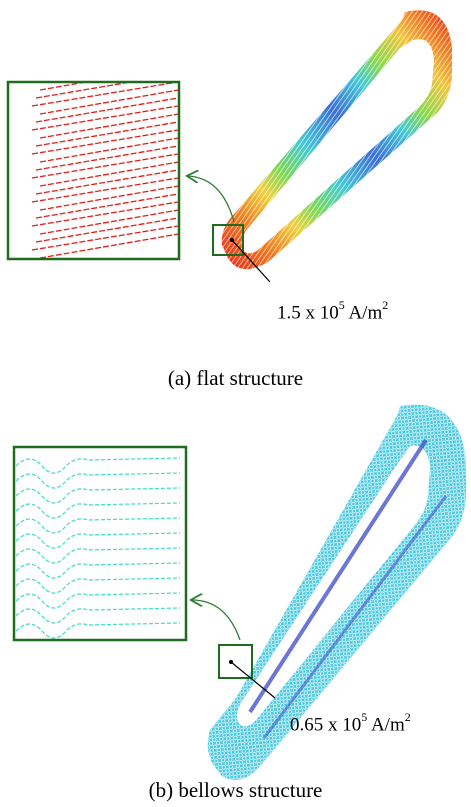  Describe the element at coordinates (253, 680) in the screenshot. I see `bellows-pointer-line` at that location.